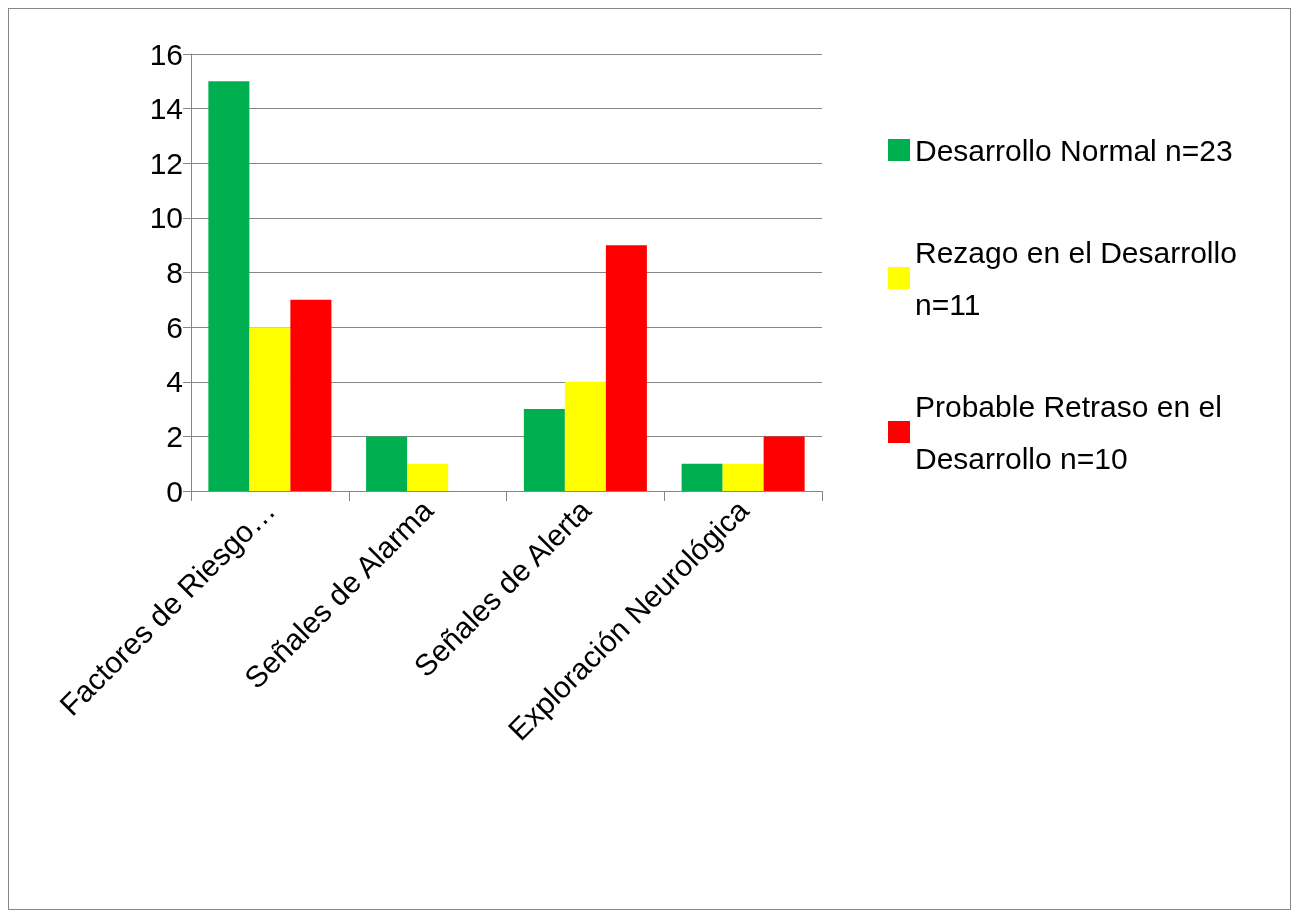 The height and width of the screenshot is (918, 1299). I want to click on y-tick-label: 2, so click(174, 436).